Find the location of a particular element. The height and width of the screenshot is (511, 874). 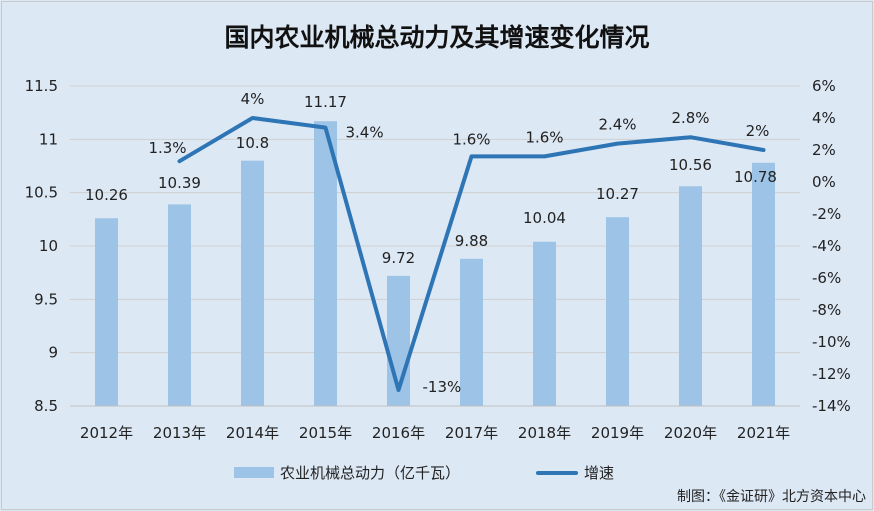

right-tick-label: 4% is located at coordinates (824, 118).